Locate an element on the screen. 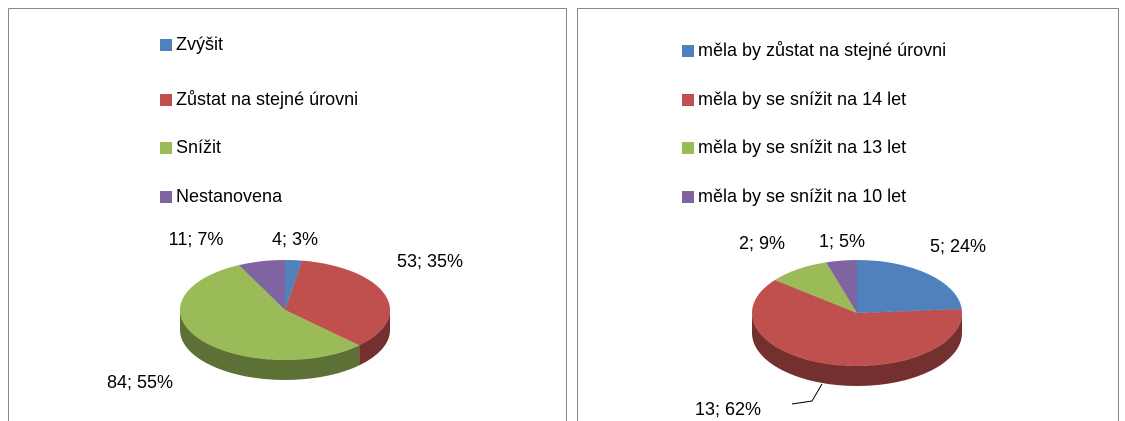 Image resolution: width=1125 pixels, height=421 pixels. data-label: 13; 62% is located at coordinates (728, 409).